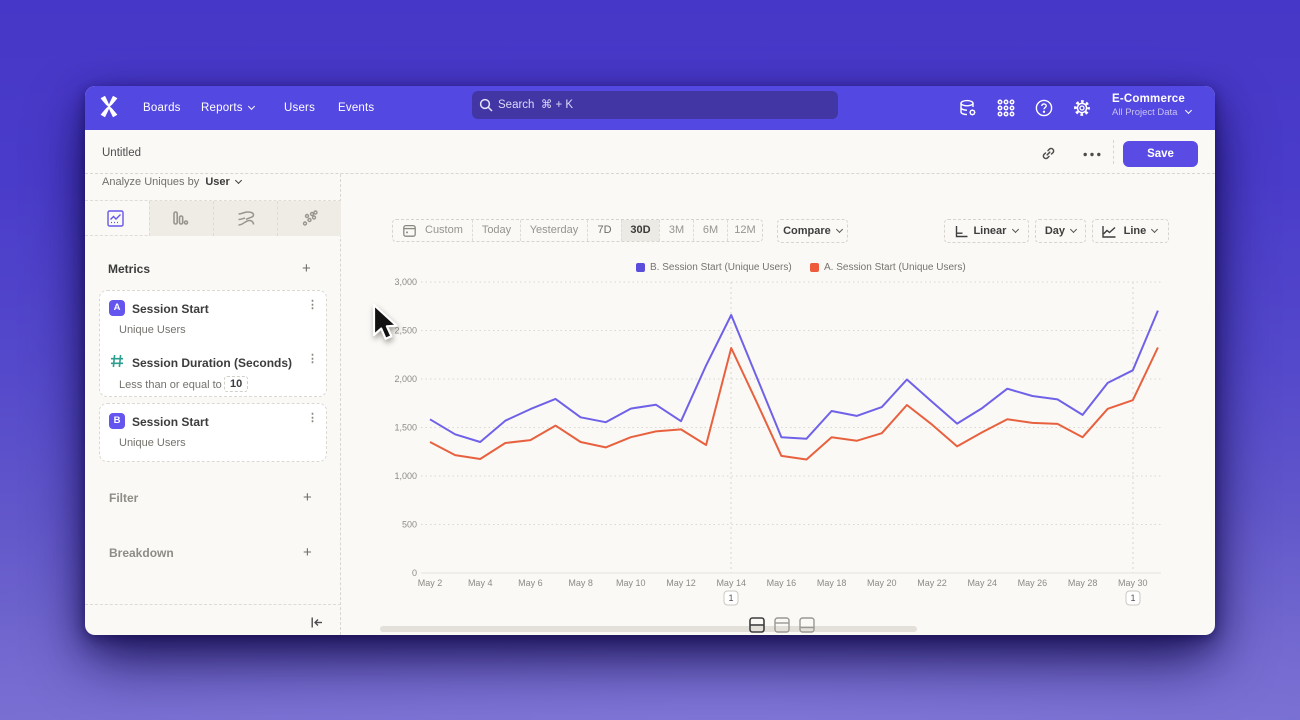 The image size is (1300, 720). What do you see at coordinates (982, 583) in the screenshot?
I see `svg-text: May 24` at bounding box center [982, 583].